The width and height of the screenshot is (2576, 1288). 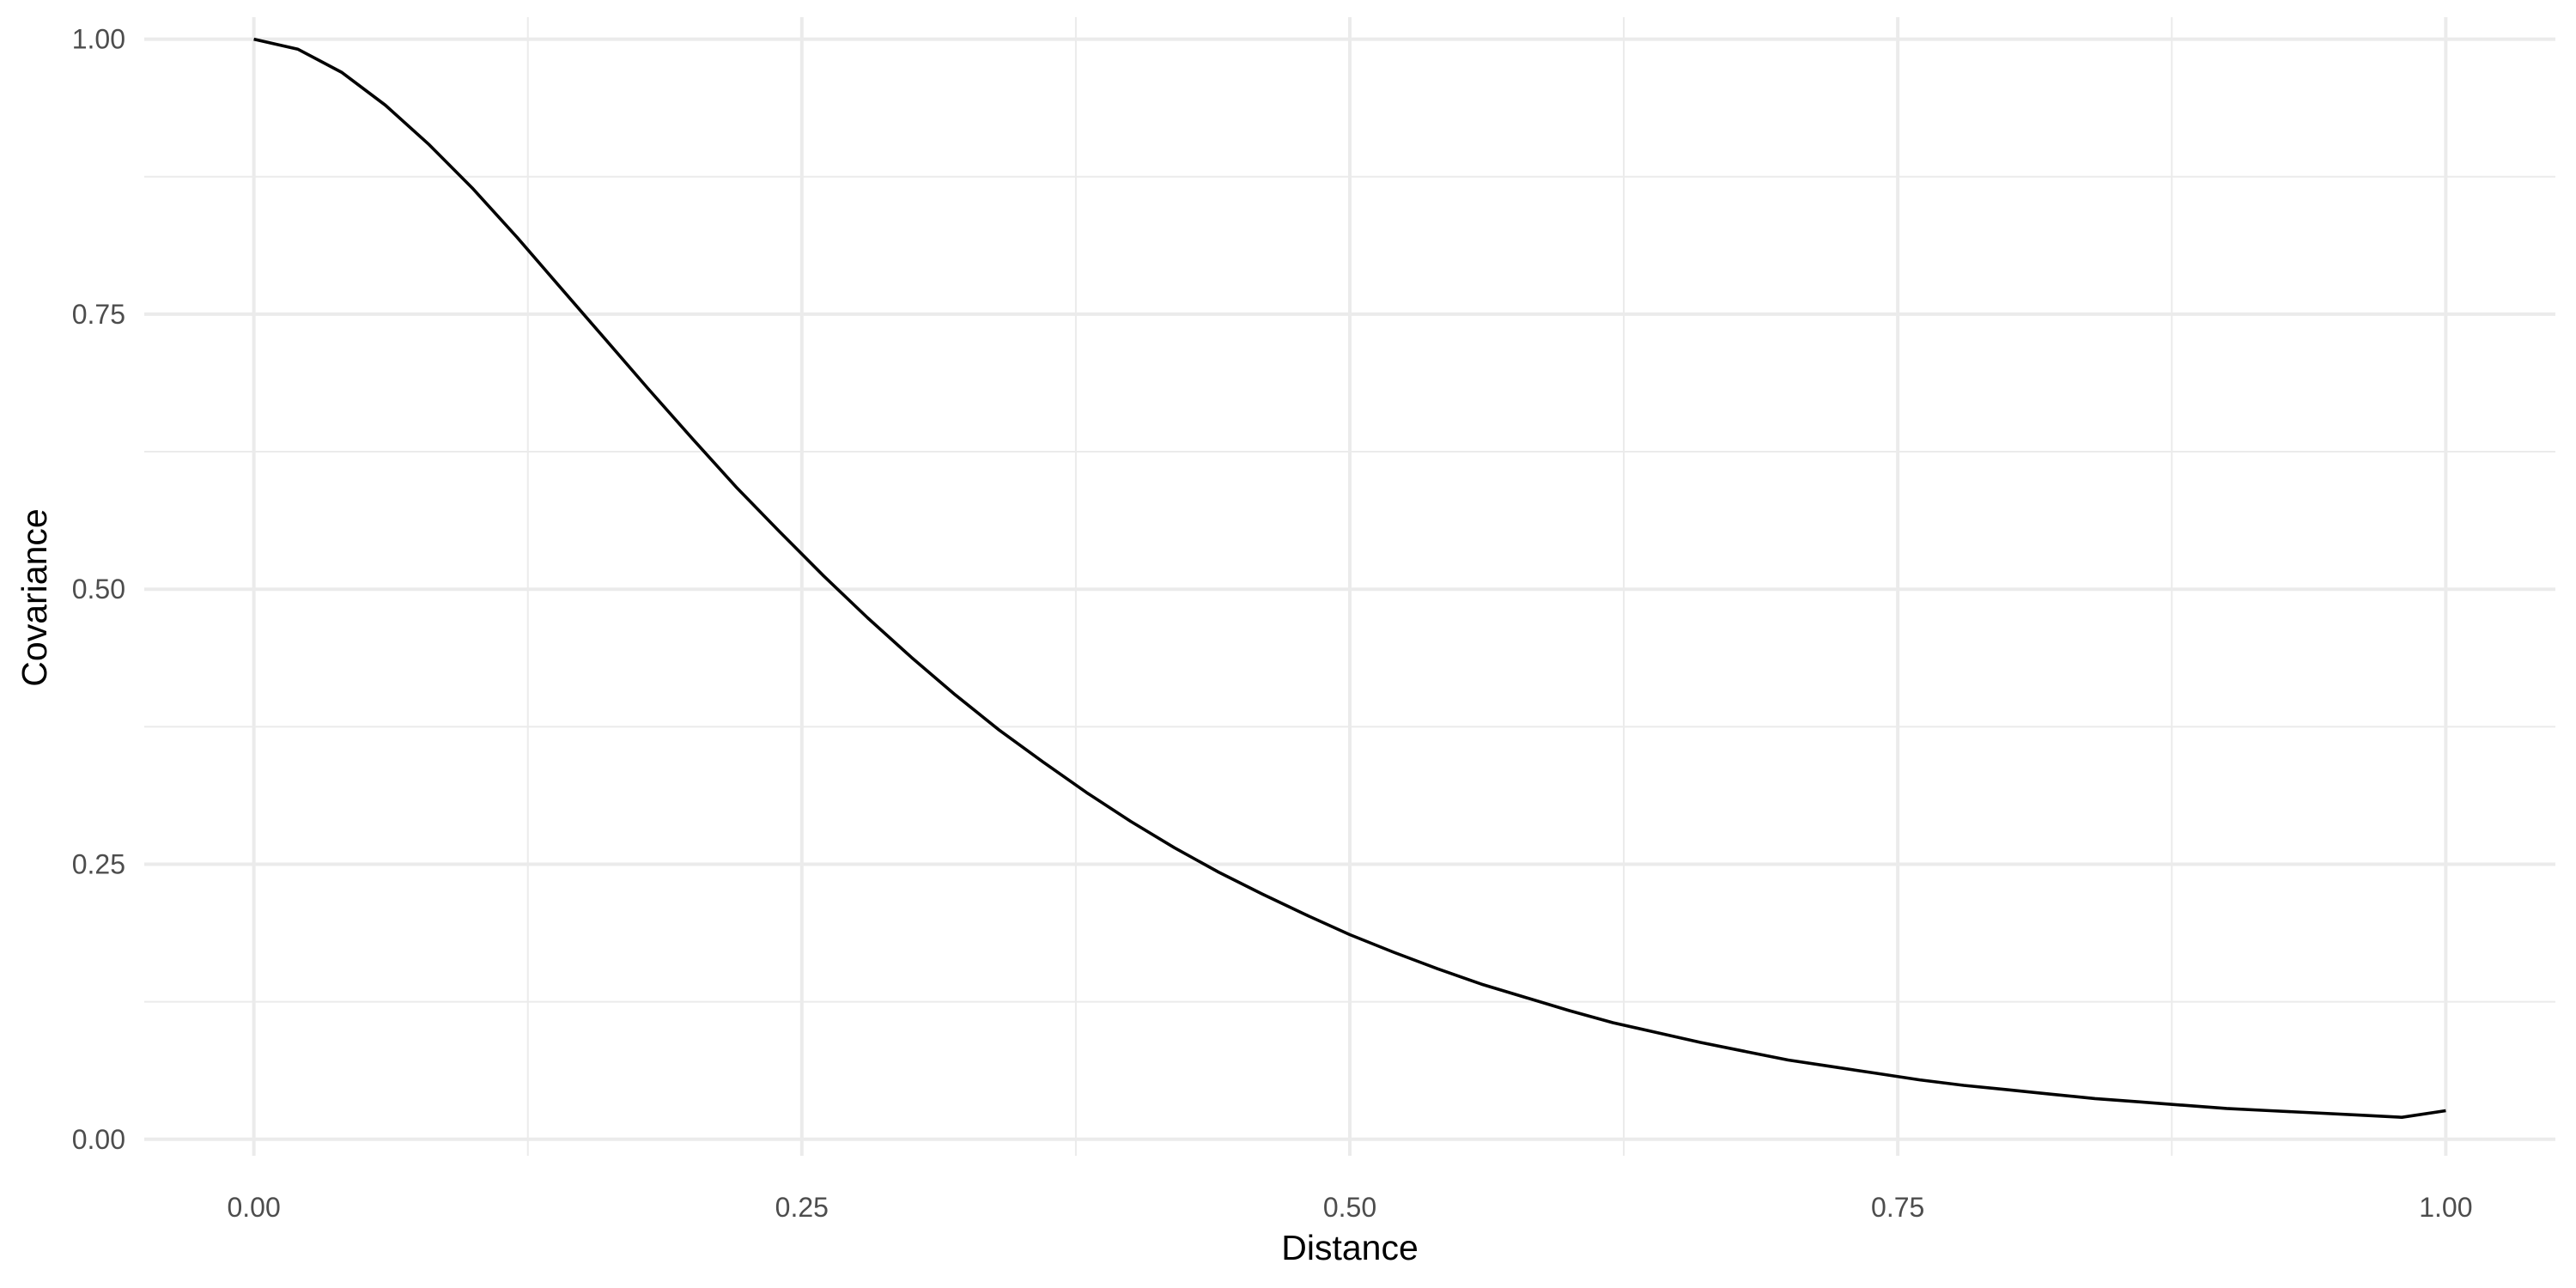 I want to click on y-axis-ticks: 0.00 0.25 0.50 0.75 1.00, so click(x=98, y=589).